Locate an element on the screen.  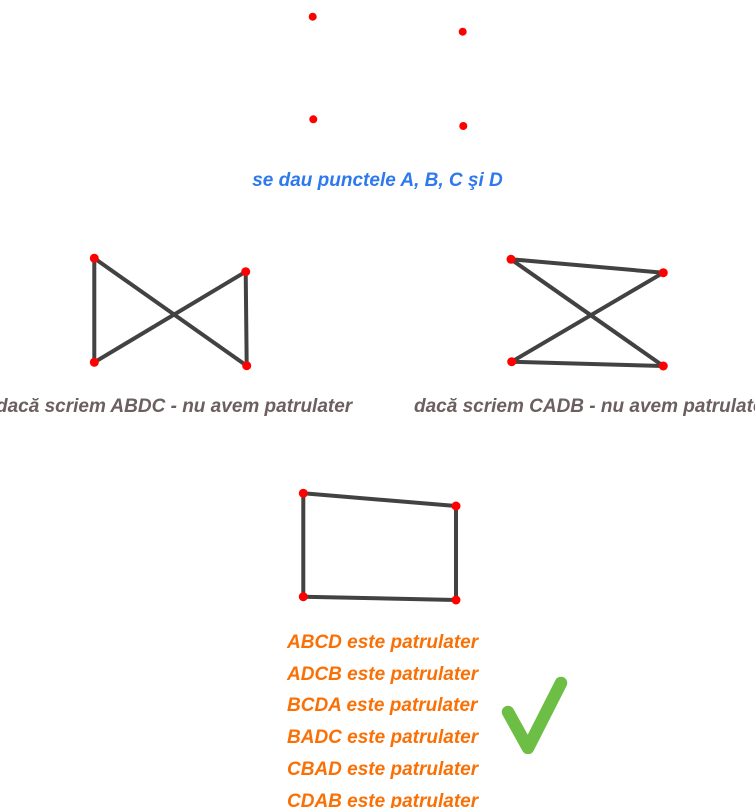
figure-abdc-bowtie is located at coordinates (170, 312).